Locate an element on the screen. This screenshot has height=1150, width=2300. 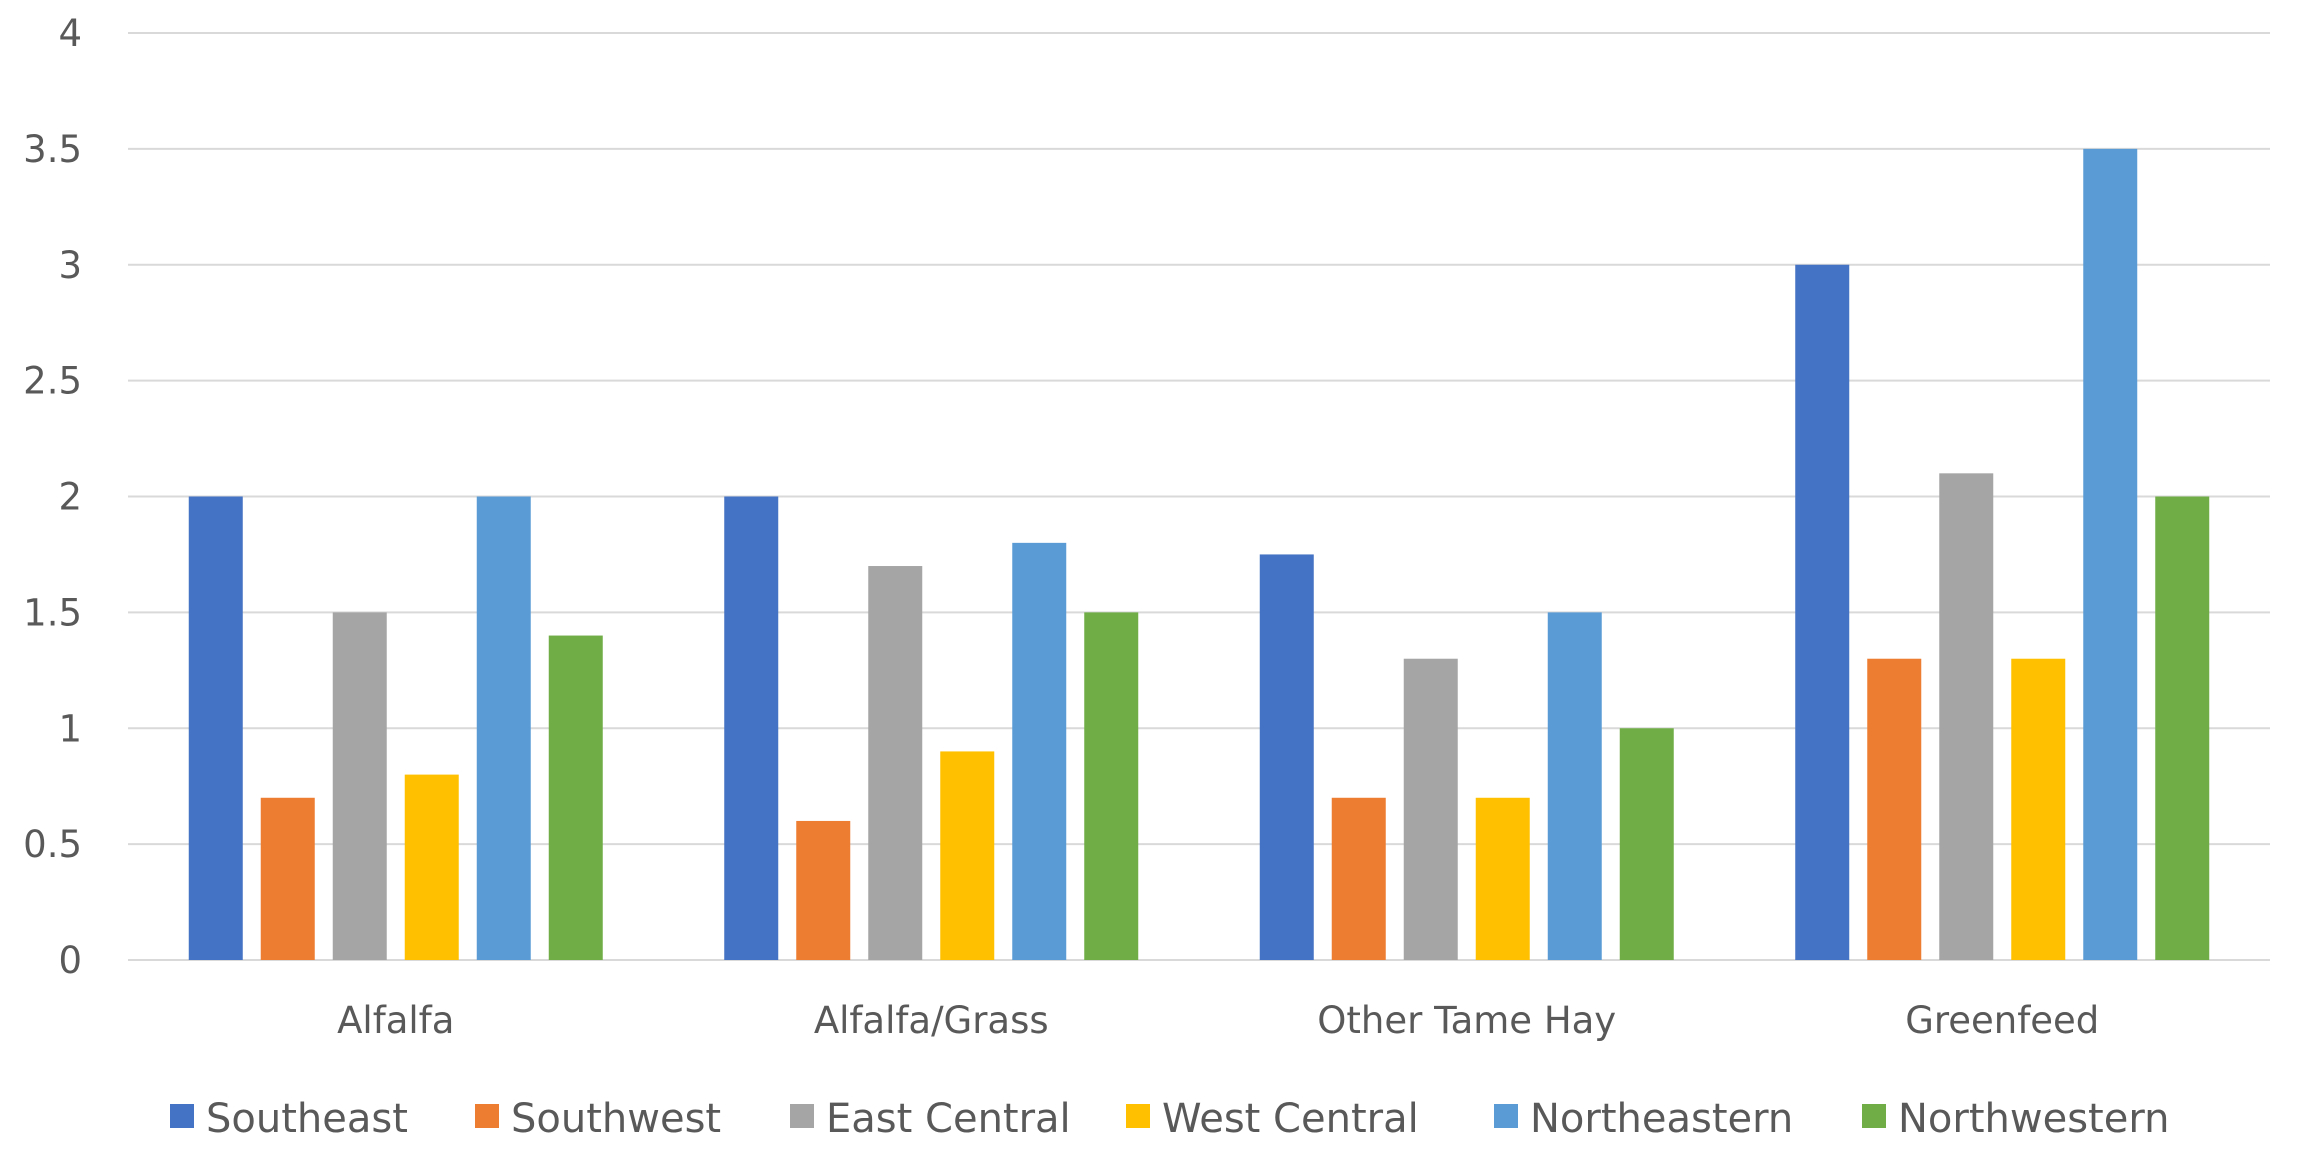
y-tick-label: 2.5 is located at coordinates (52, 381).